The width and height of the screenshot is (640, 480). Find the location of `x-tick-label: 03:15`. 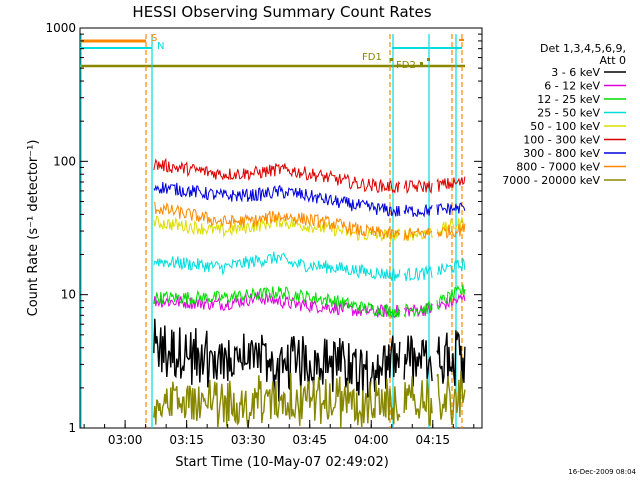

x-tick-label: 03:15 is located at coordinates (186, 440).